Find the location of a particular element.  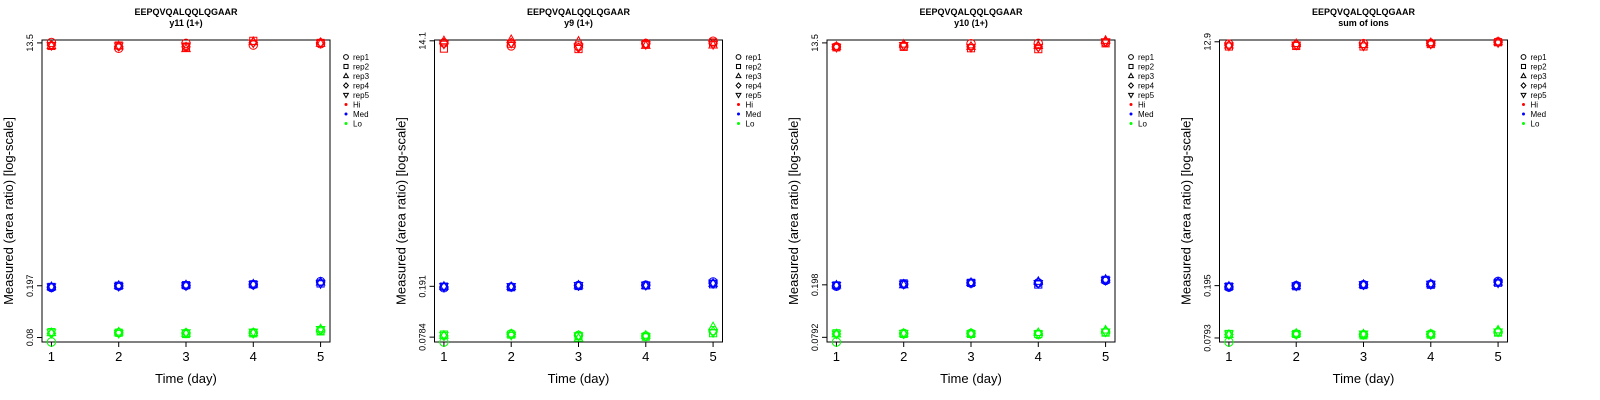

y-axis-label: Measured (area ratio) [log-scale] is located at coordinates (8, 211).